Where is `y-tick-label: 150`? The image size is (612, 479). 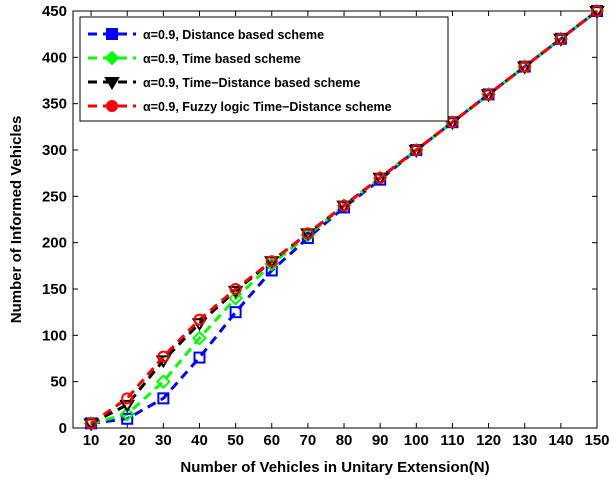
y-tick-label: 150 is located at coordinates (54, 289).